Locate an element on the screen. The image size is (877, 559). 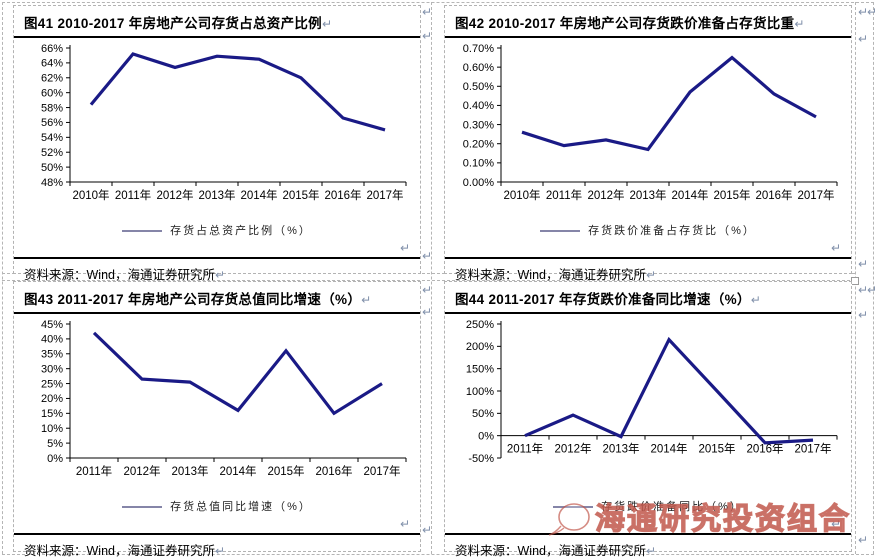
svg-text: 52% is located at coordinates (52, 153).